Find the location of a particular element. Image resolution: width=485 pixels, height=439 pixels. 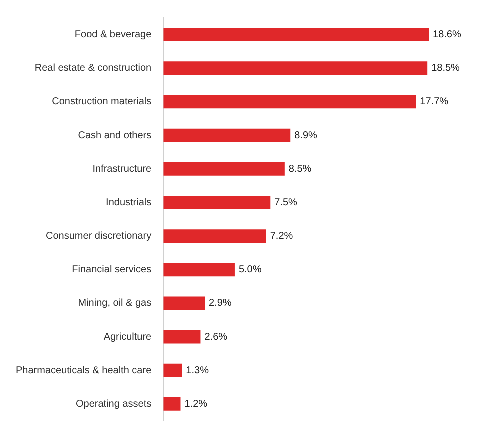

y-tick-label: Financial services is located at coordinates (112, 270).